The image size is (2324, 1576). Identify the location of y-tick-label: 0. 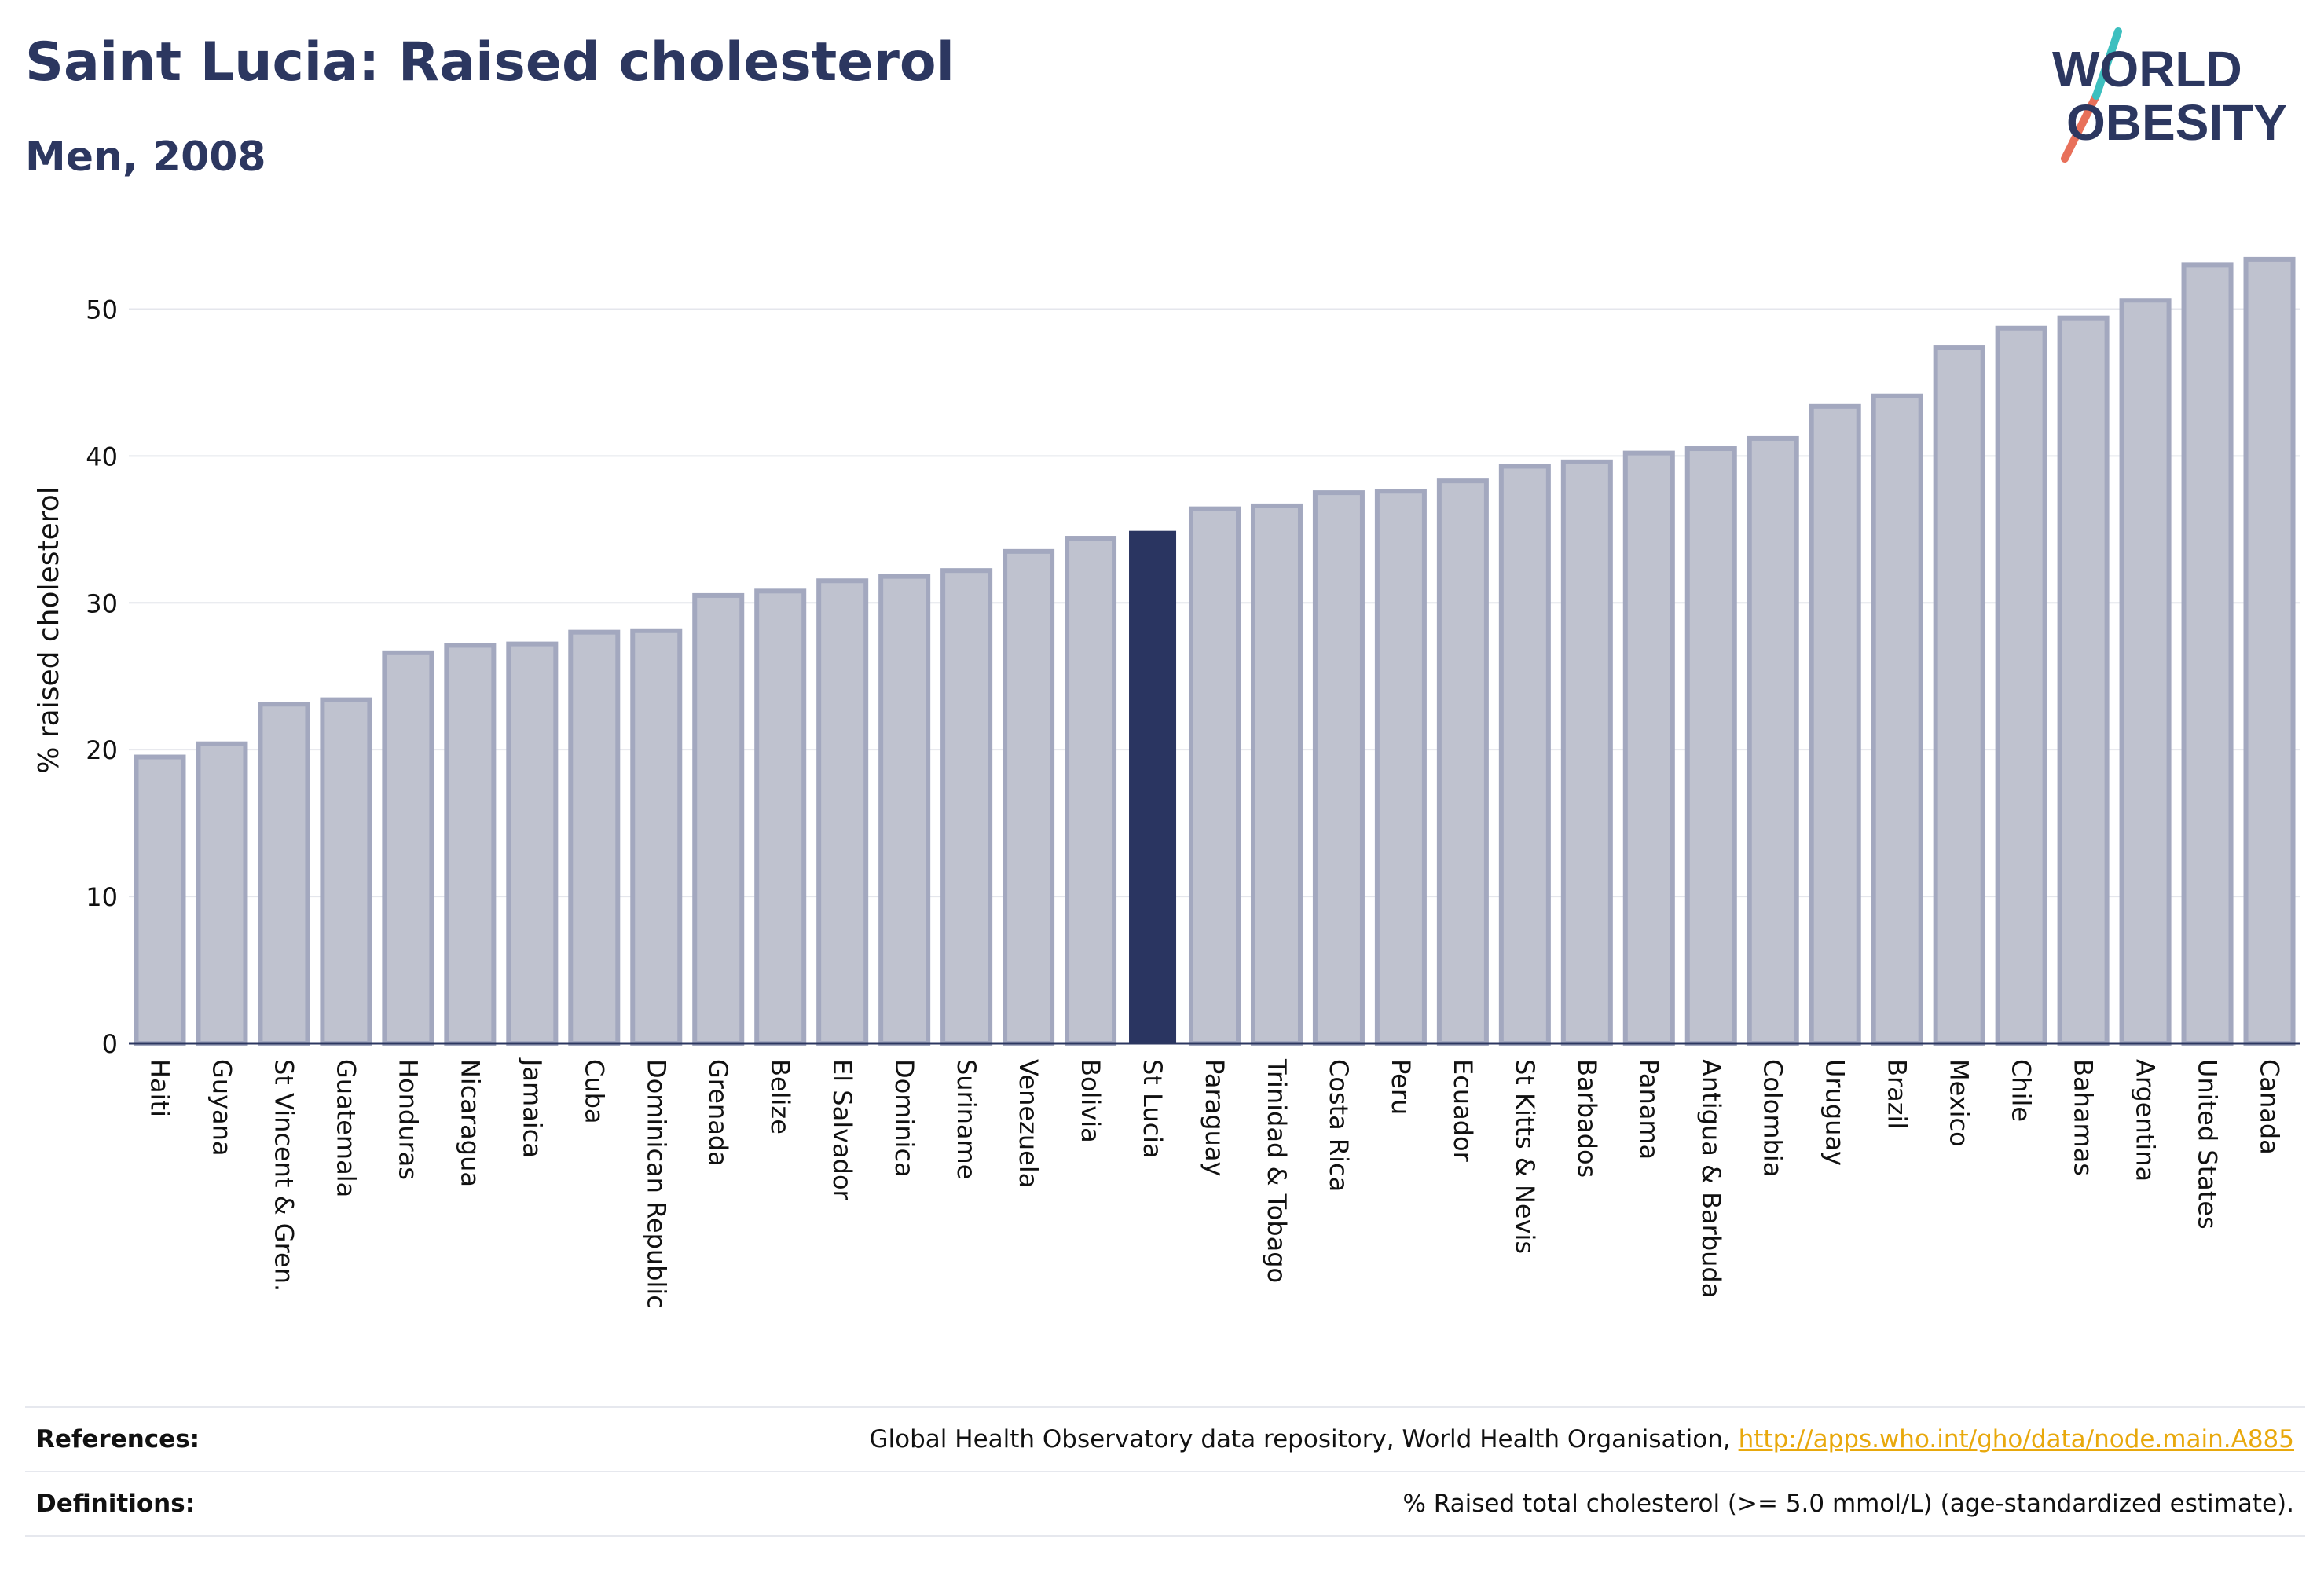
(110, 1044).